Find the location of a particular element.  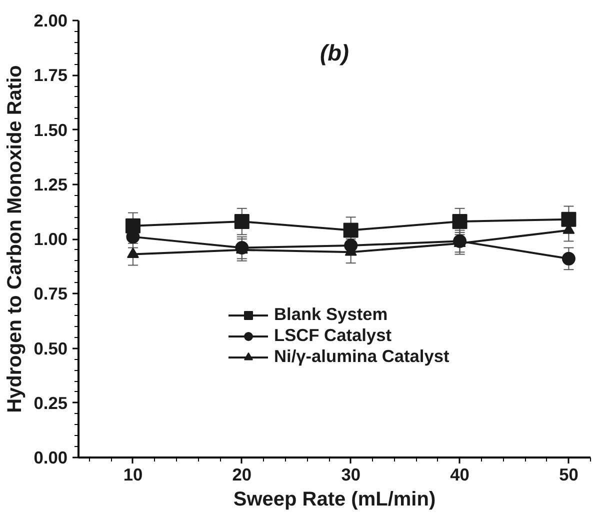

text: (b) is located at coordinates (334, 53).